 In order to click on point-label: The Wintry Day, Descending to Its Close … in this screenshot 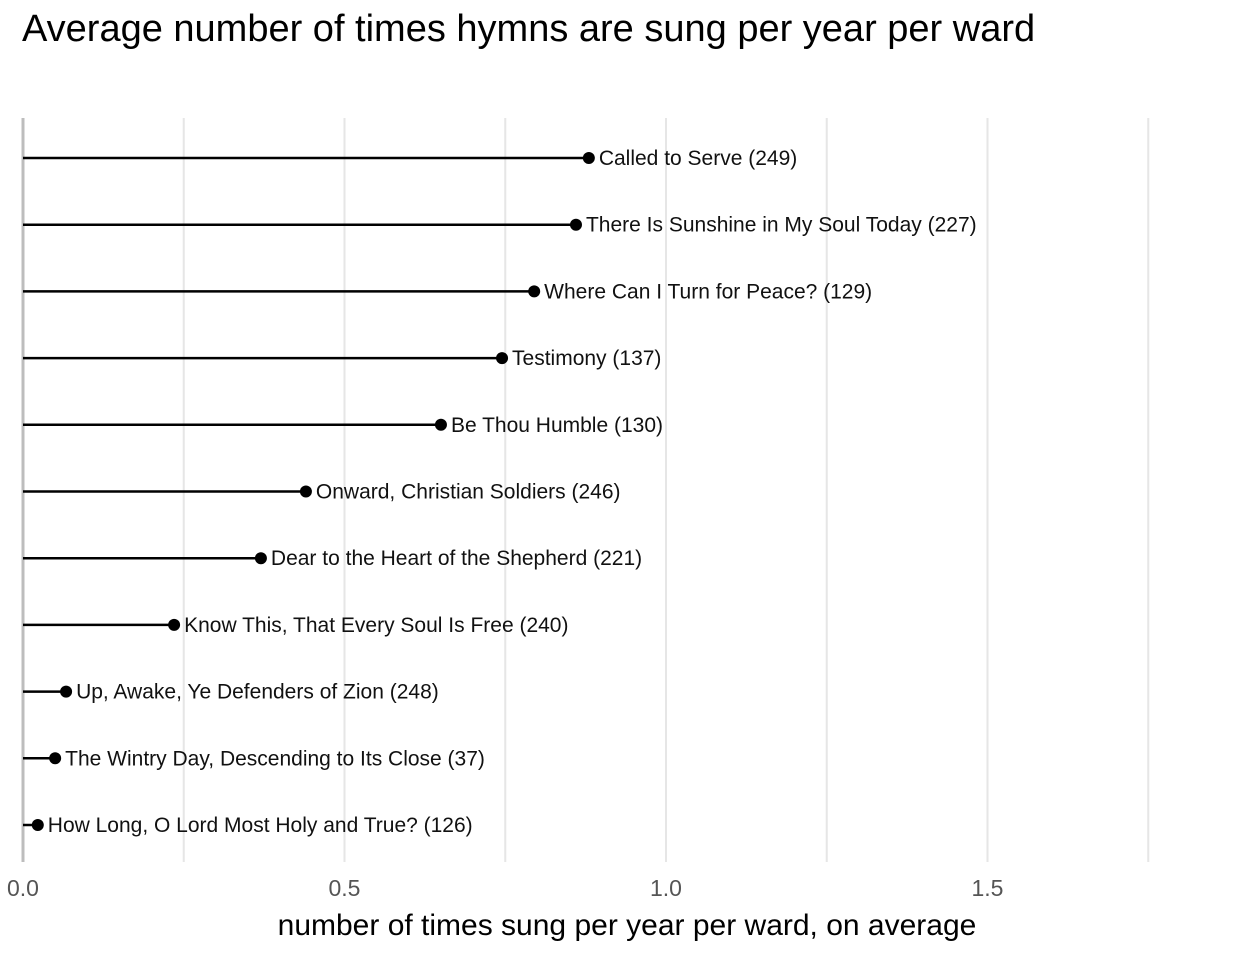, I will do `click(275, 758)`.